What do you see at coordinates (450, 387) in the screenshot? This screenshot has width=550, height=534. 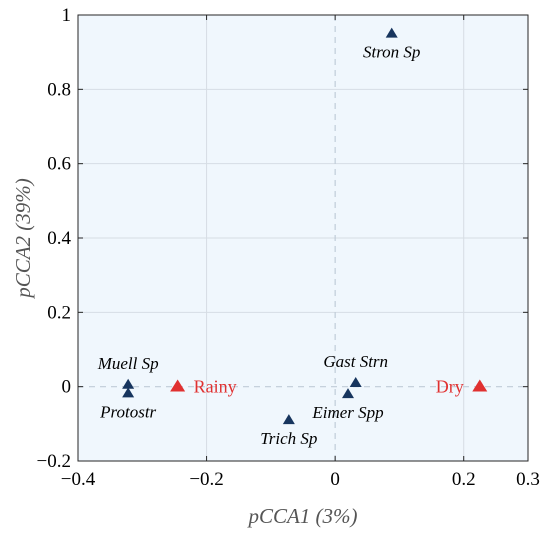 I see `point-label: Dry` at bounding box center [450, 387].